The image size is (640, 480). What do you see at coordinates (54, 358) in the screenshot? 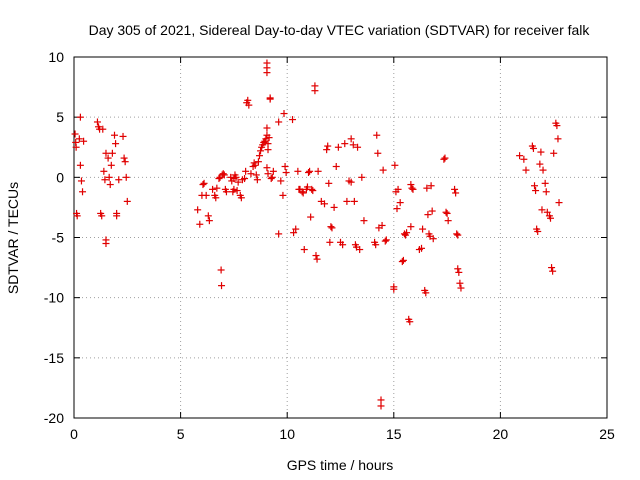
I see `y-tick-label: -15` at bounding box center [54, 358].